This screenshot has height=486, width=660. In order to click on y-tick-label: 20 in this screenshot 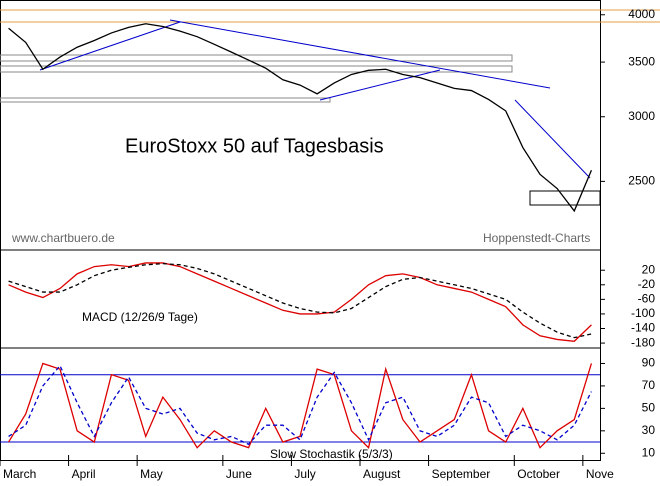, I will do `click(649, 269)`.